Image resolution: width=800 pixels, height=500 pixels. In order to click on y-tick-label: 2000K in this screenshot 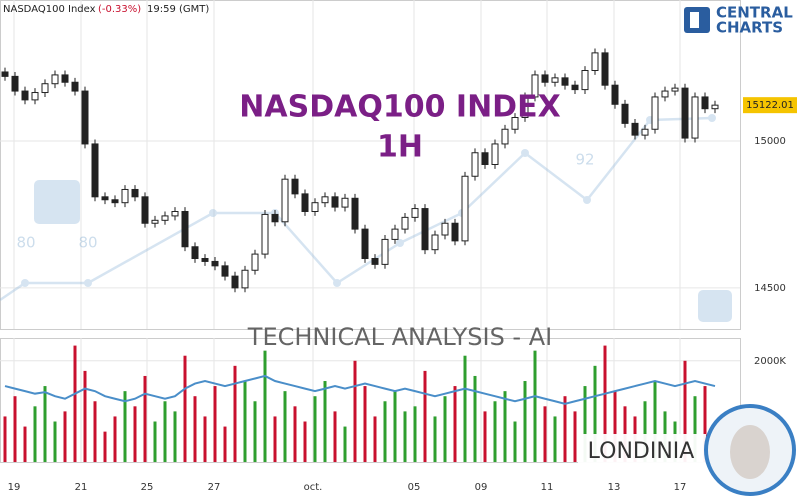, I will do `click(770, 361)`.